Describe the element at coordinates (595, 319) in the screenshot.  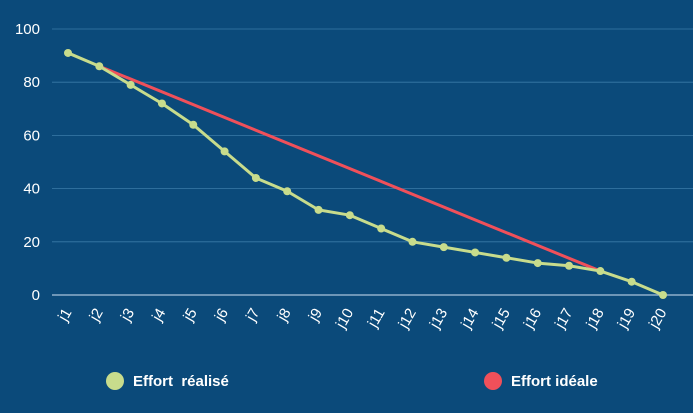
I see `x-tick-label-j18: j18` at that location.